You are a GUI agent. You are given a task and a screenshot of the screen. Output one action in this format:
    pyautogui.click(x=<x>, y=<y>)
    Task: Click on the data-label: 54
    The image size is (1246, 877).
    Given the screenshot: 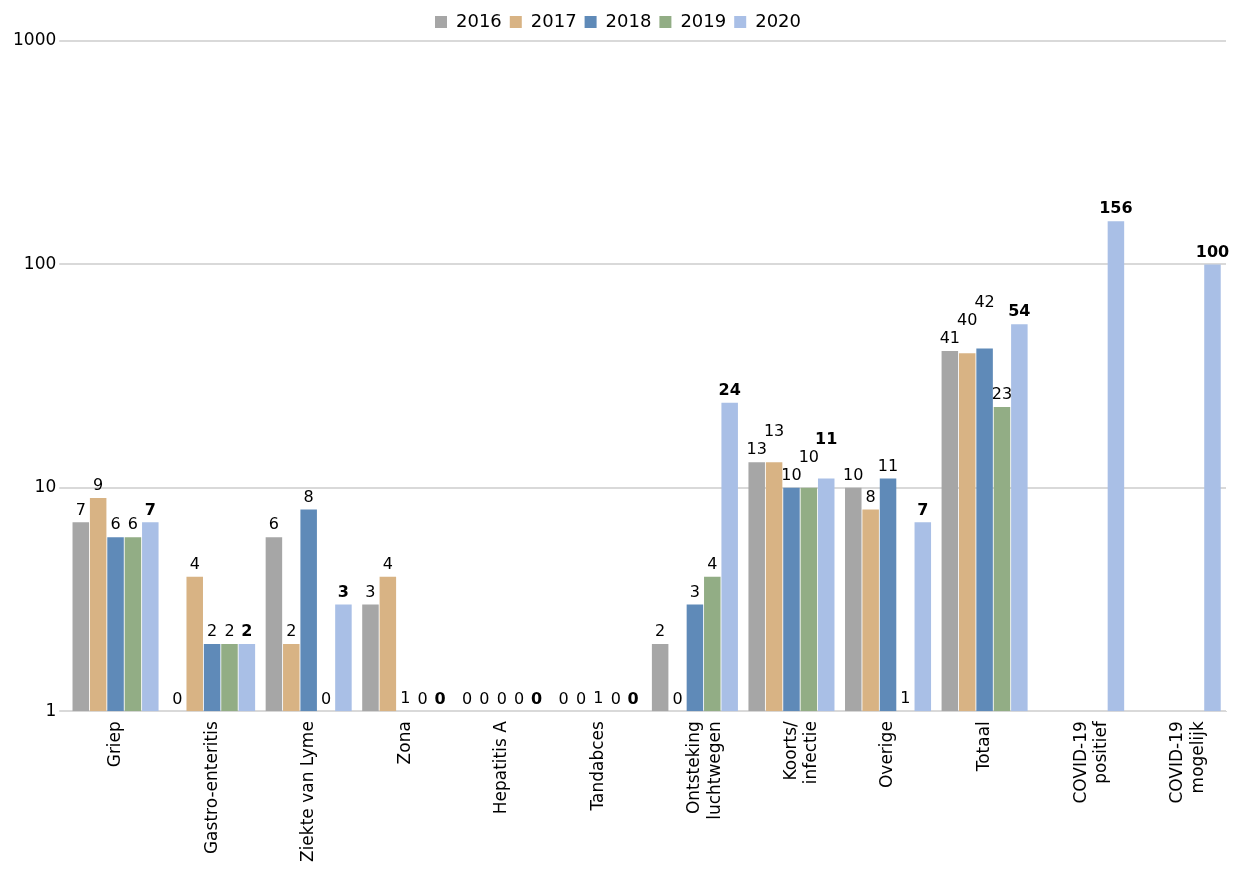 What is the action you would take?
    pyautogui.click(x=1019, y=311)
    